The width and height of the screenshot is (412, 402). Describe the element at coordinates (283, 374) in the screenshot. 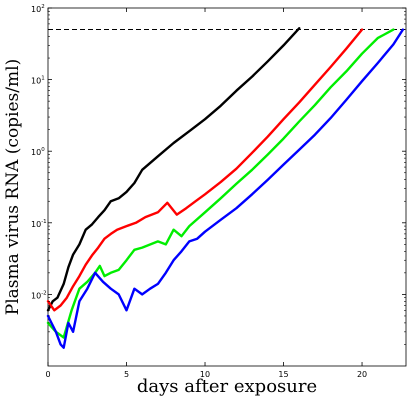

I see `x-tick-label: 15` at that location.